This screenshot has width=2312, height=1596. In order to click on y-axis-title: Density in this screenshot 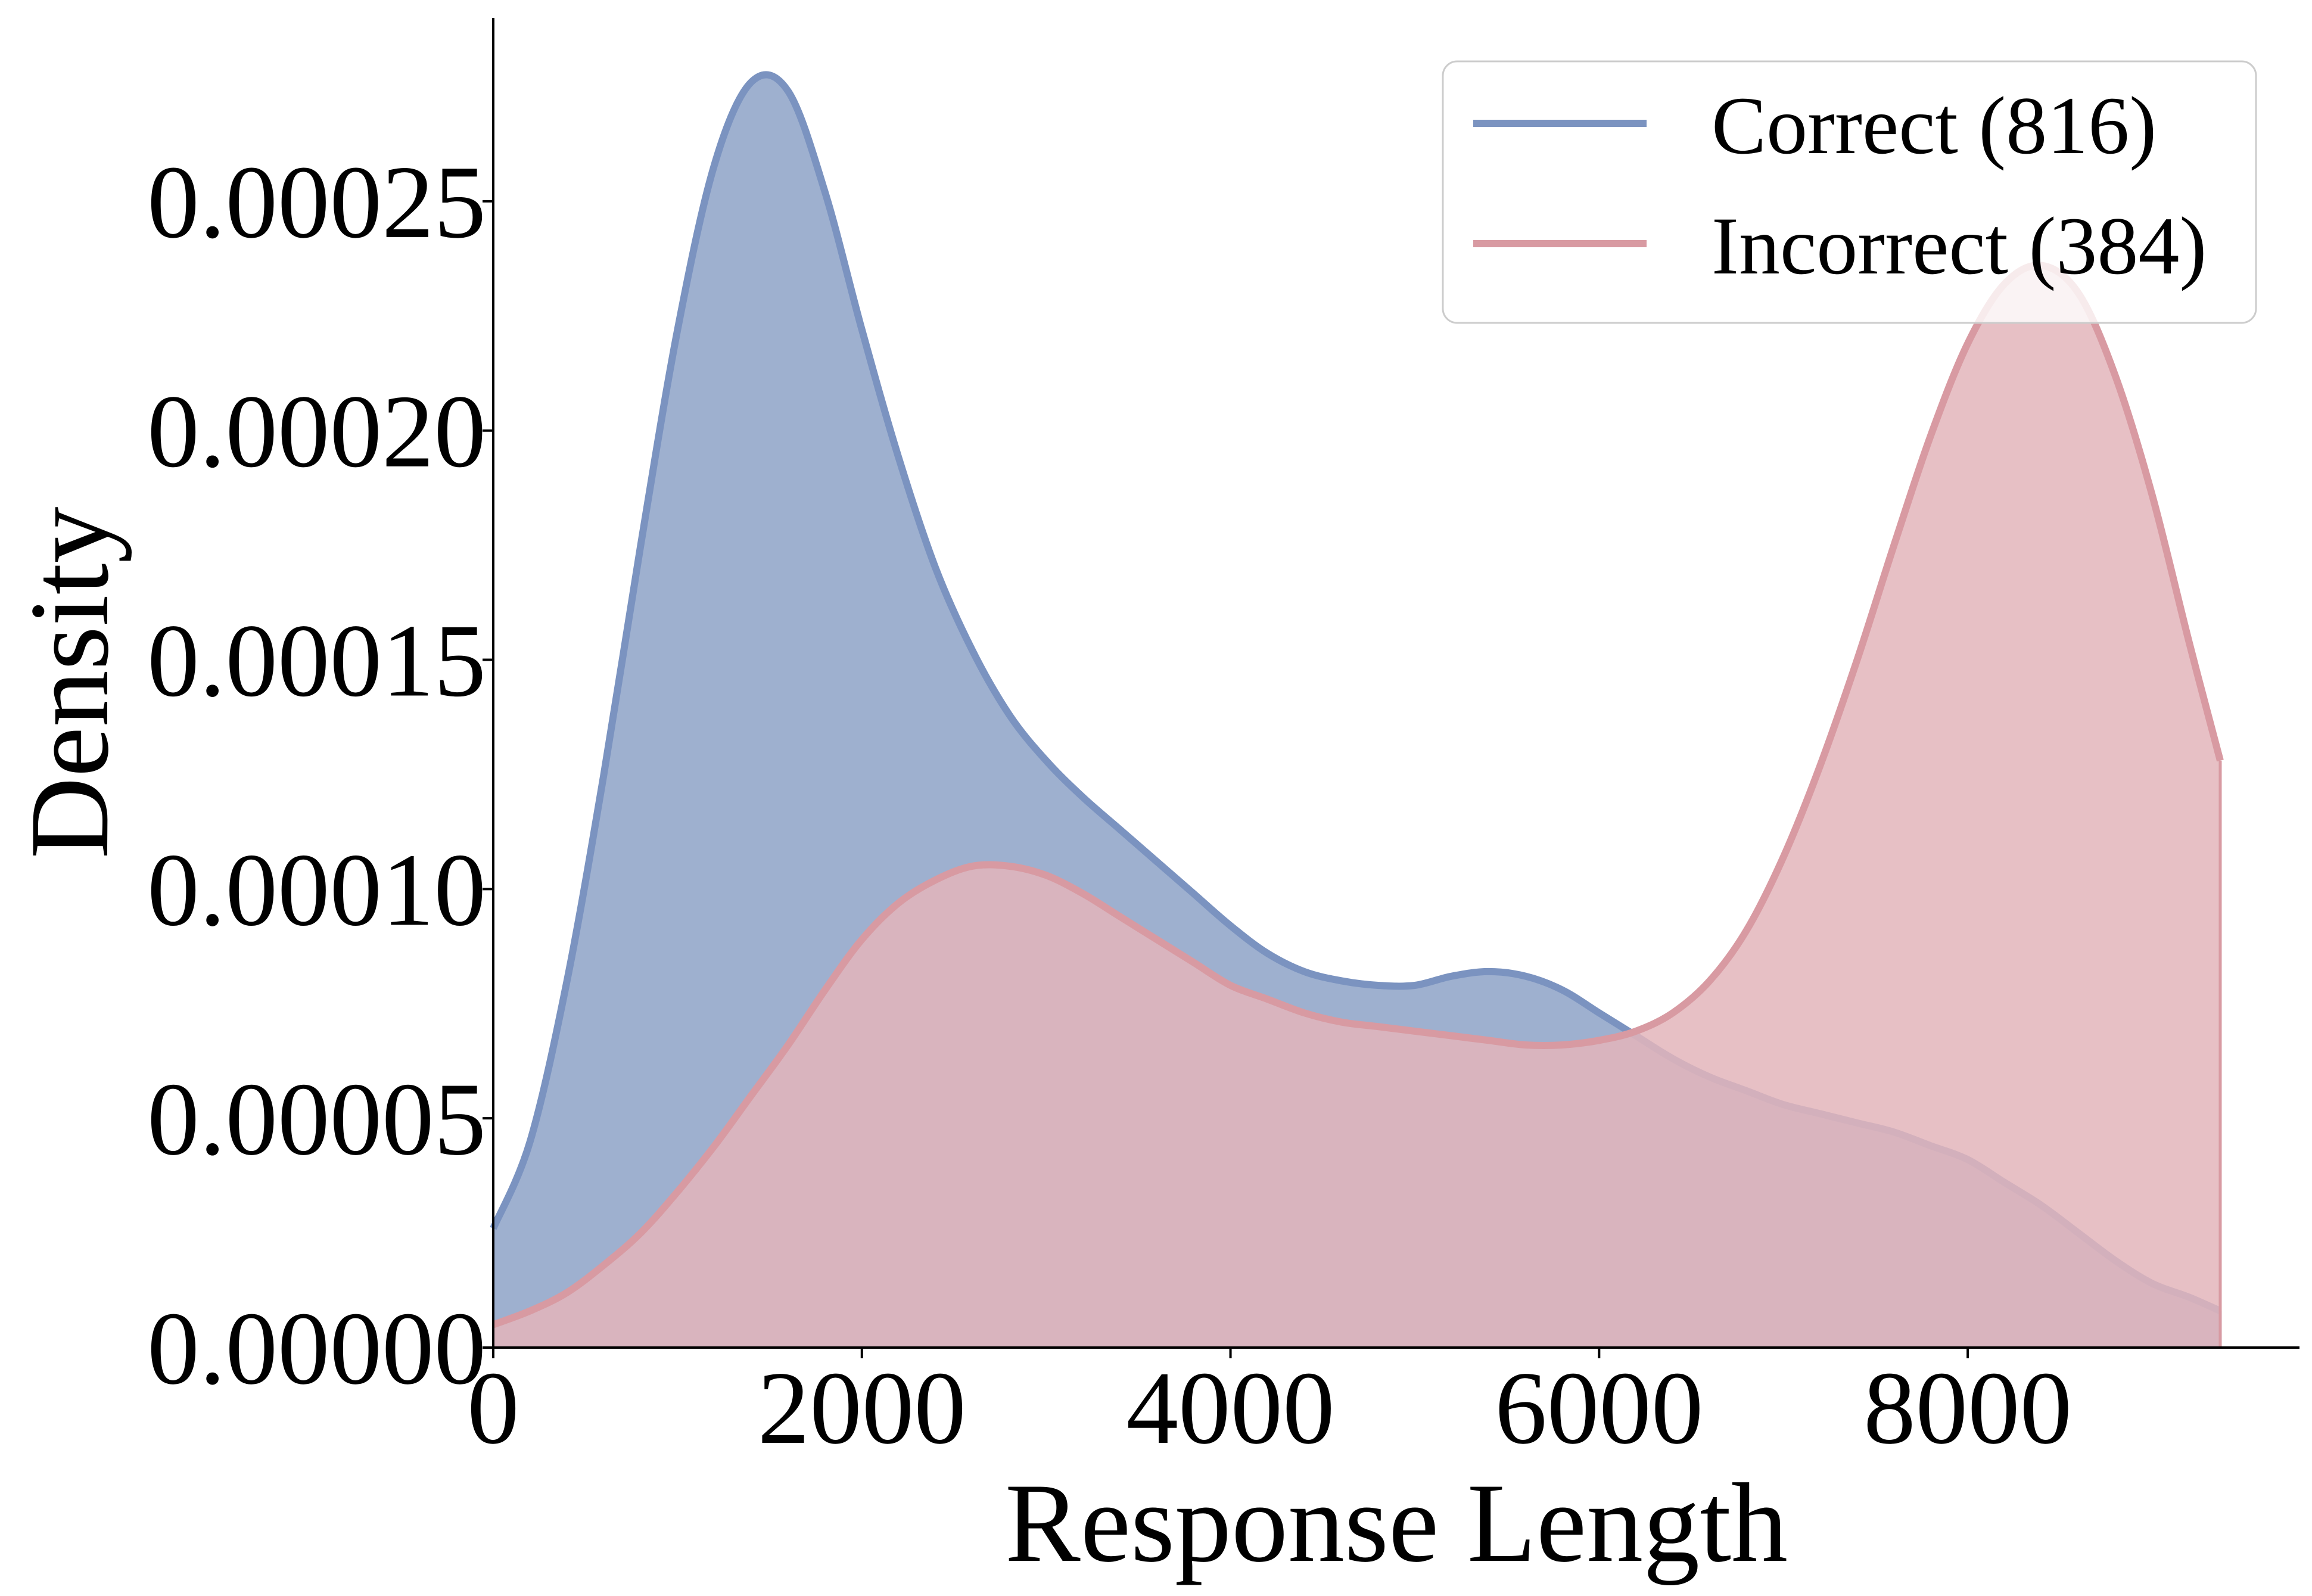, I will do `click(69, 682)`.